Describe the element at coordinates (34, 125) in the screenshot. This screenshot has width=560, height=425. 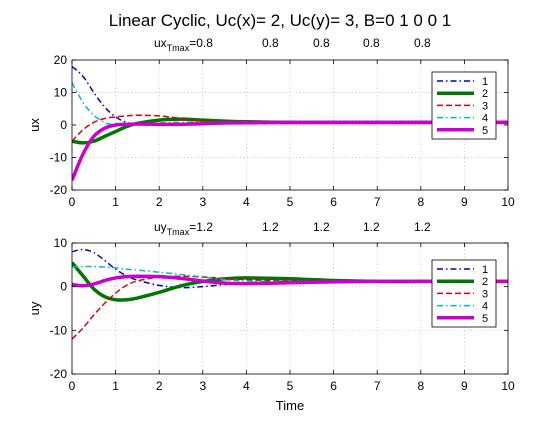
I see `y-axis-label: ux` at that location.